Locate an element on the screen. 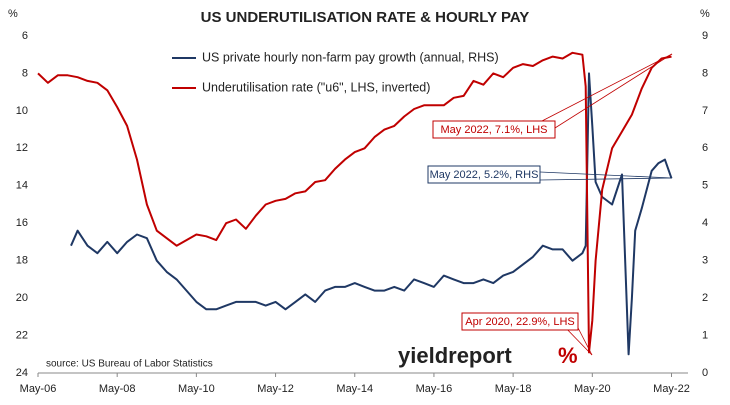  annotation: Apr 2020, 22.9%, LHS is located at coordinates (519, 322).